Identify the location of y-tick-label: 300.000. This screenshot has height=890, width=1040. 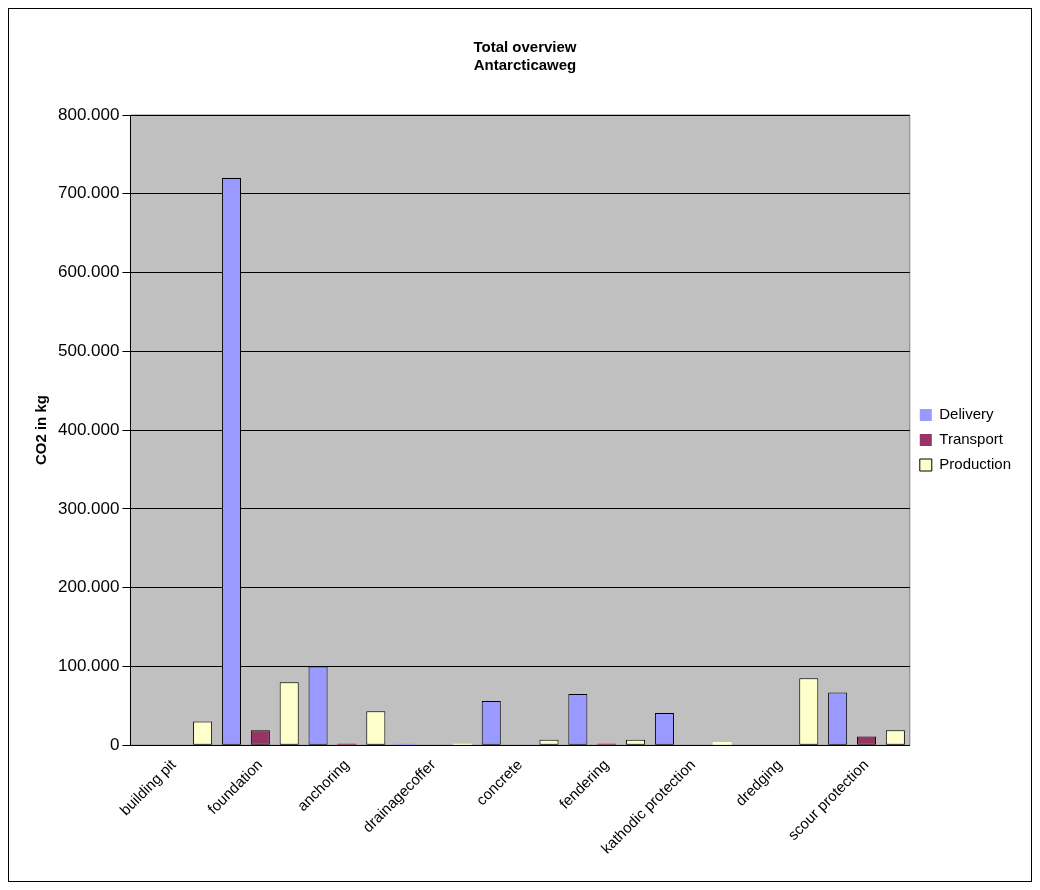
(89, 508).